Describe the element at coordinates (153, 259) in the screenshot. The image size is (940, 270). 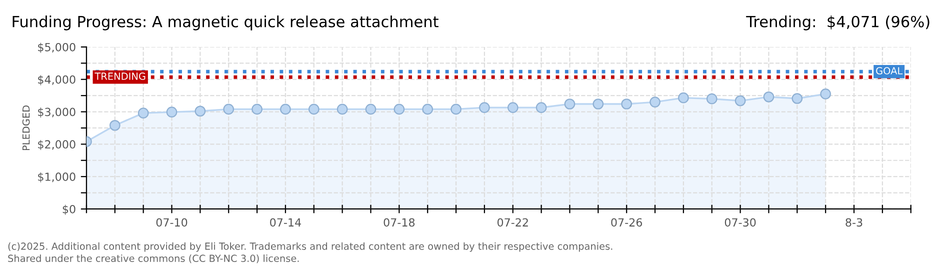
I see `text: Shared under the creative commons (CC BY-NC 3.0) license.` at that location.